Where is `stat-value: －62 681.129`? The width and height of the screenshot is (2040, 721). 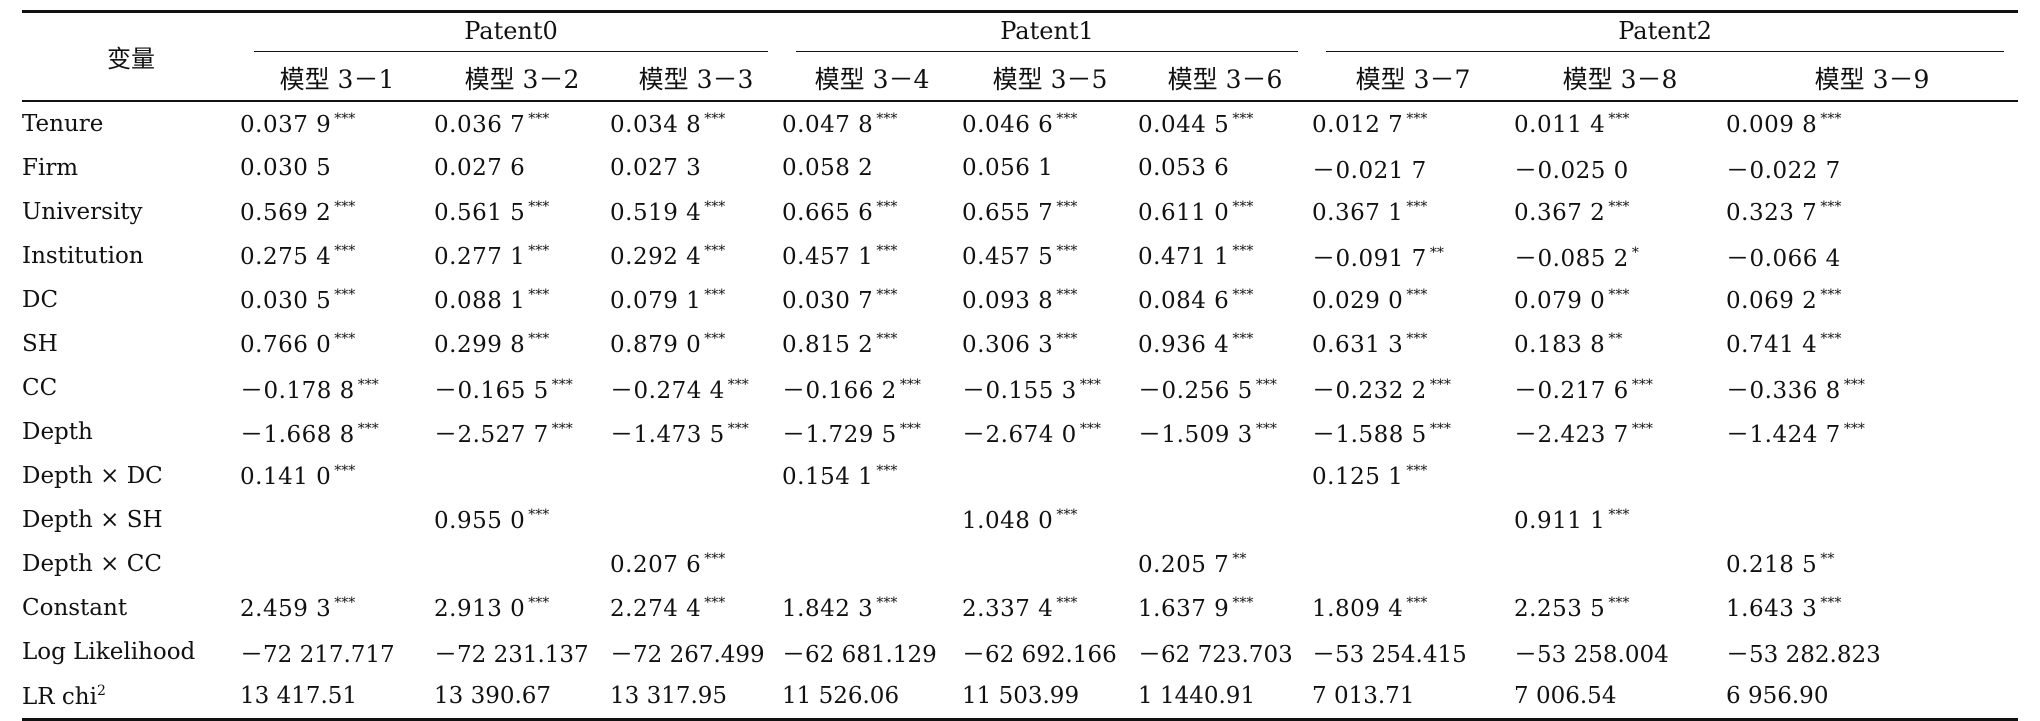
stat-value: －62 681.129 is located at coordinates (859, 655).